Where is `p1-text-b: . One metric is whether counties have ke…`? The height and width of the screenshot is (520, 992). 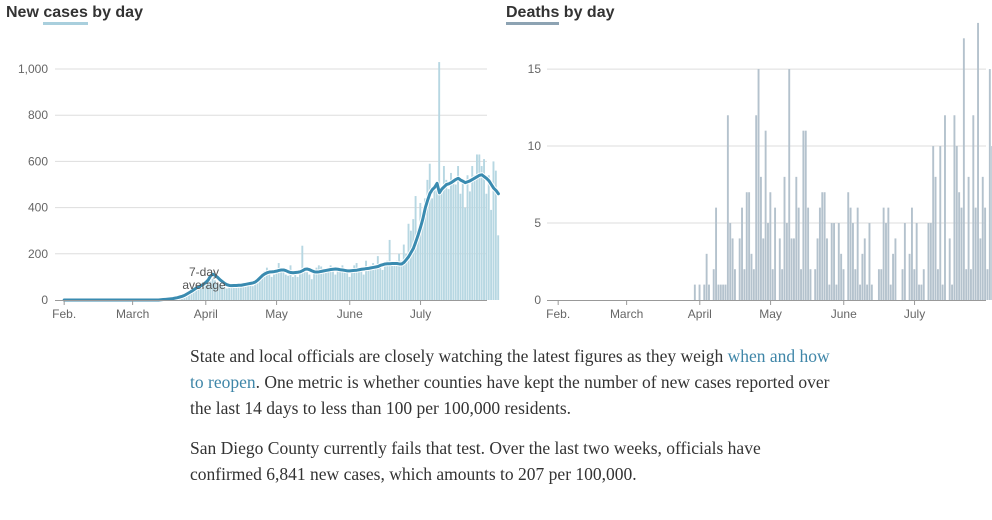 p1-text-b: . One metric is whether counties have ke… is located at coordinates (510, 395).